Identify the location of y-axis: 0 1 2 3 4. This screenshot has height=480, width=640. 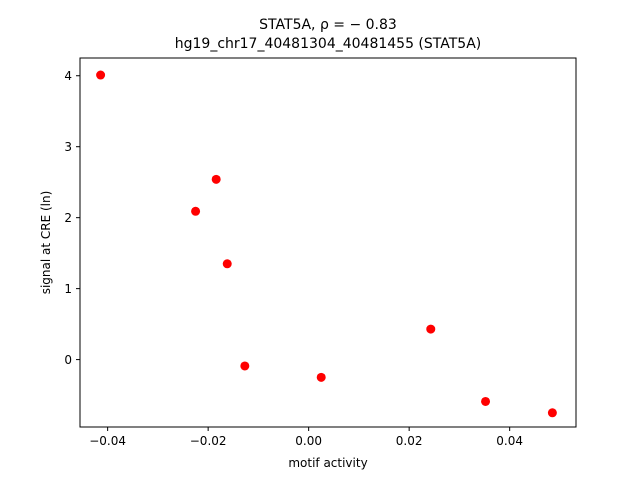
(72, 218).